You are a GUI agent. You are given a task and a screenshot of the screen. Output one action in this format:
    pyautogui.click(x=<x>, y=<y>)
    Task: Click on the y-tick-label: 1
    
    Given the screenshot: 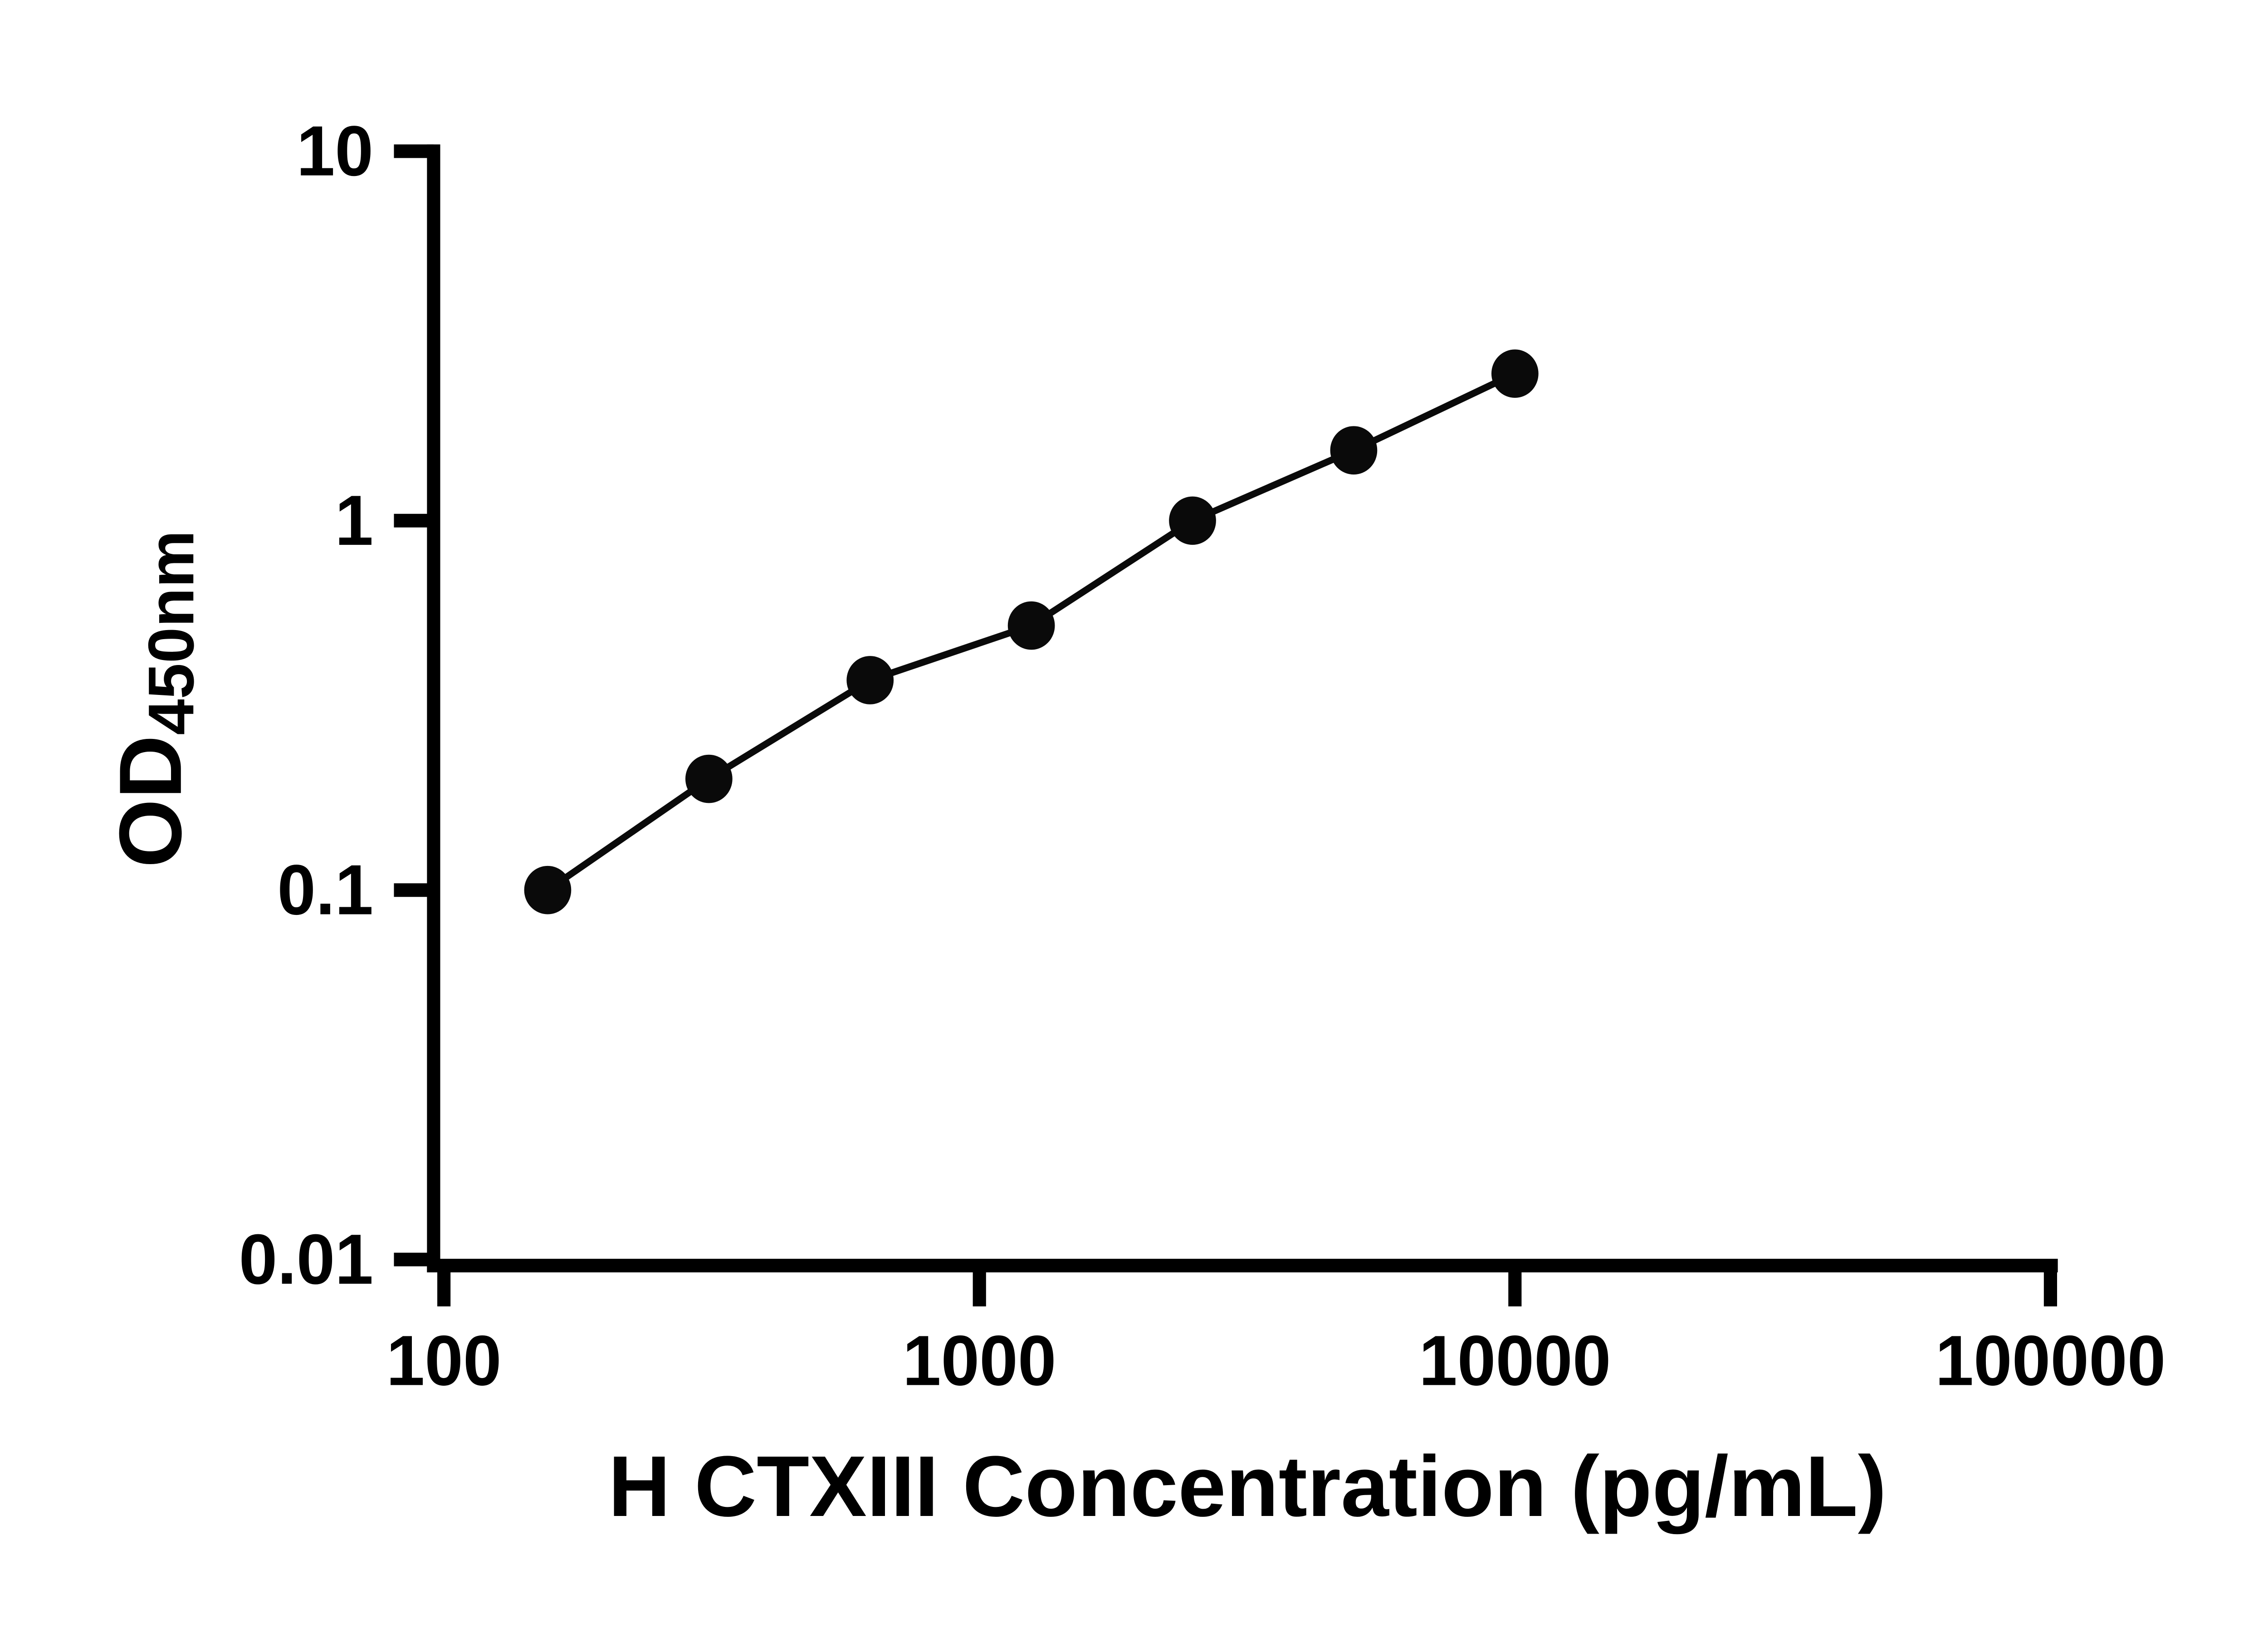 What is the action you would take?
    pyautogui.click(x=354, y=520)
    